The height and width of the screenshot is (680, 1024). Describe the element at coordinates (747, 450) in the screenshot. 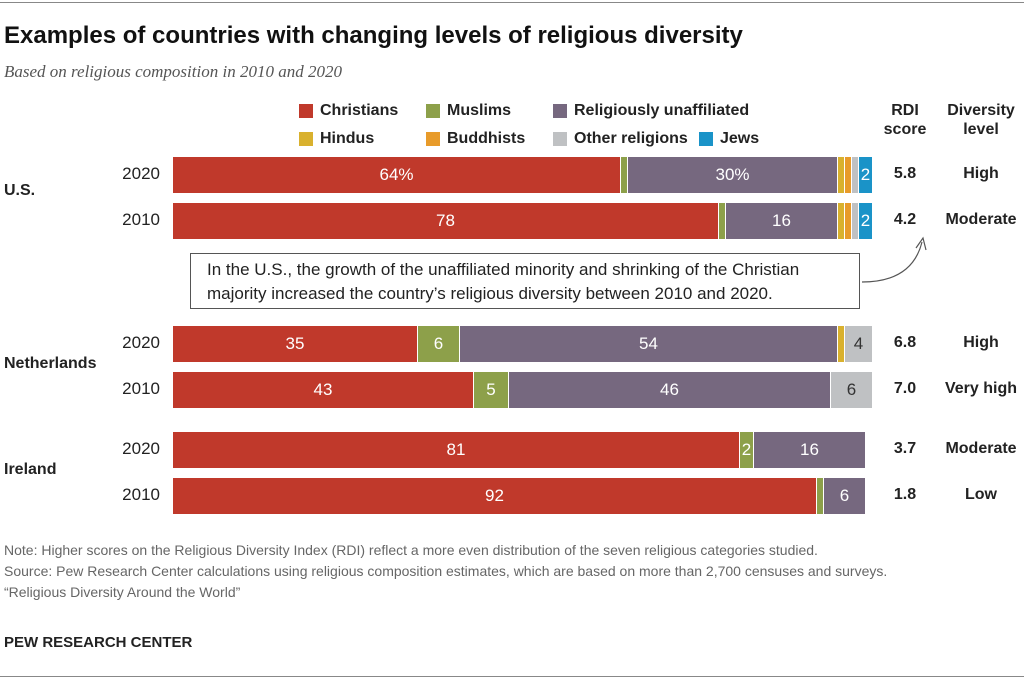

I see `bar-segment-muslims: 2` at that location.